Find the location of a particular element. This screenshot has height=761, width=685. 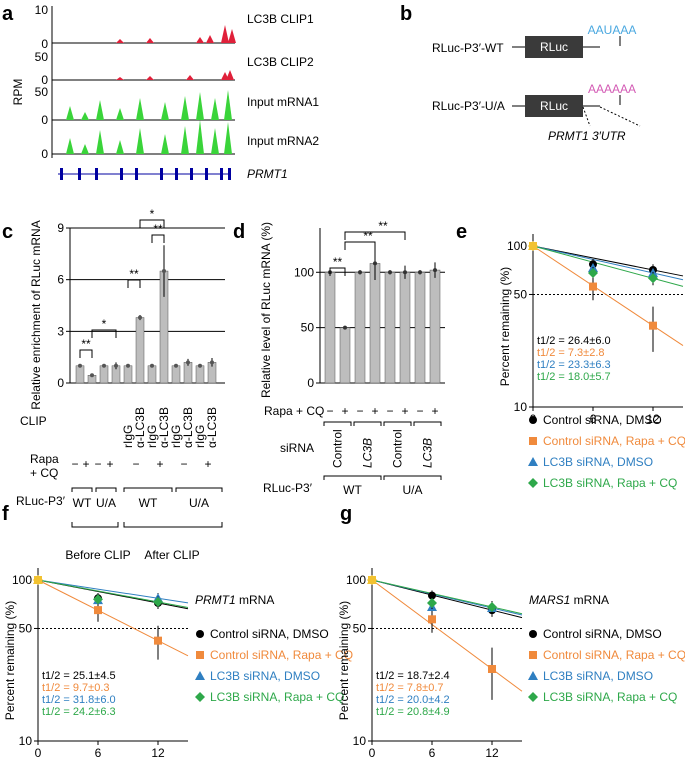

wt-rluc-box is located at coordinates (554, 47).